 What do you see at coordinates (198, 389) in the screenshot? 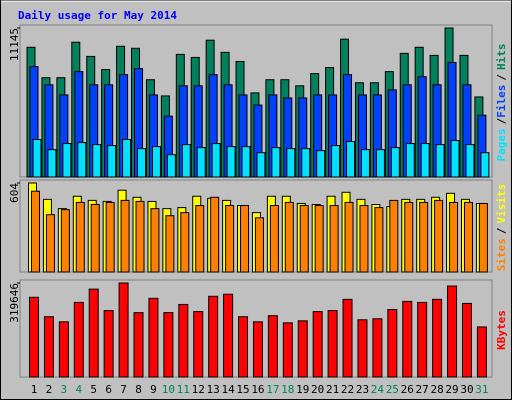
I see `x-tick-label: 12` at bounding box center [198, 389].